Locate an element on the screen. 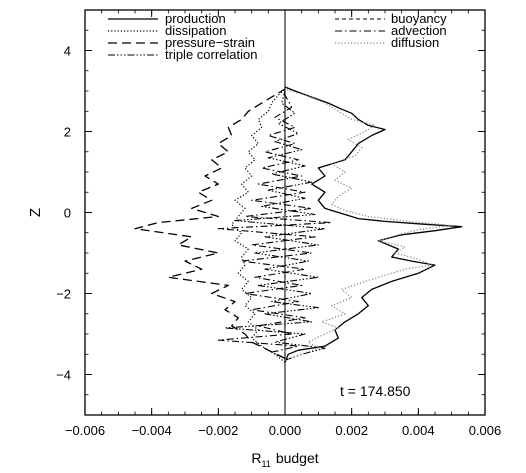 The width and height of the screenshot is (526, 473). y-axis-label: Z is located at coordinates (35, 212).